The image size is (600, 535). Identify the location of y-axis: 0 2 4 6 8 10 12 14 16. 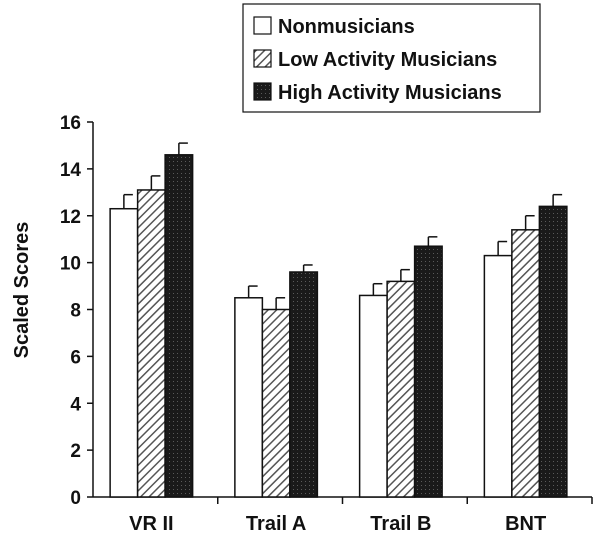
(77, 311).